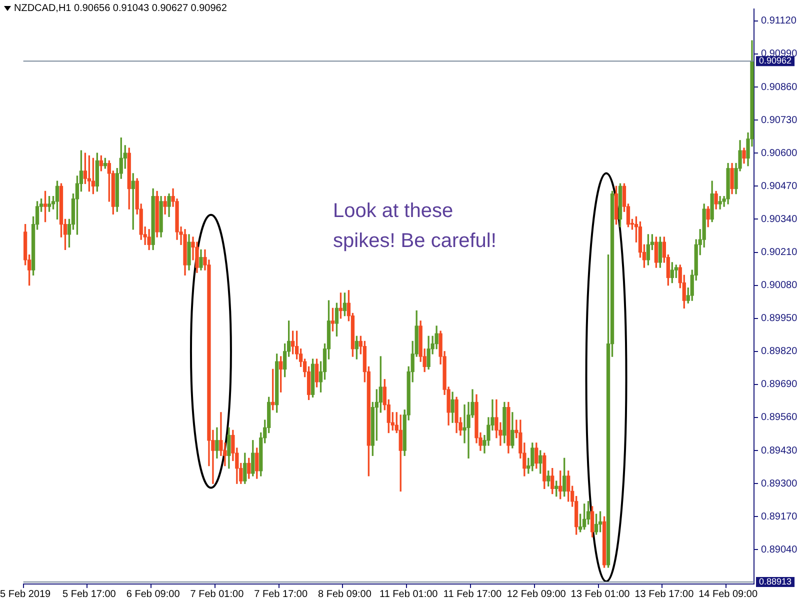 The width and height of the screenshot is (800, 600). What do you see at coordinates (779, 186) in the screenshot?
I see `y-tick-label: 0.90470` at bounding box center [779, 186].